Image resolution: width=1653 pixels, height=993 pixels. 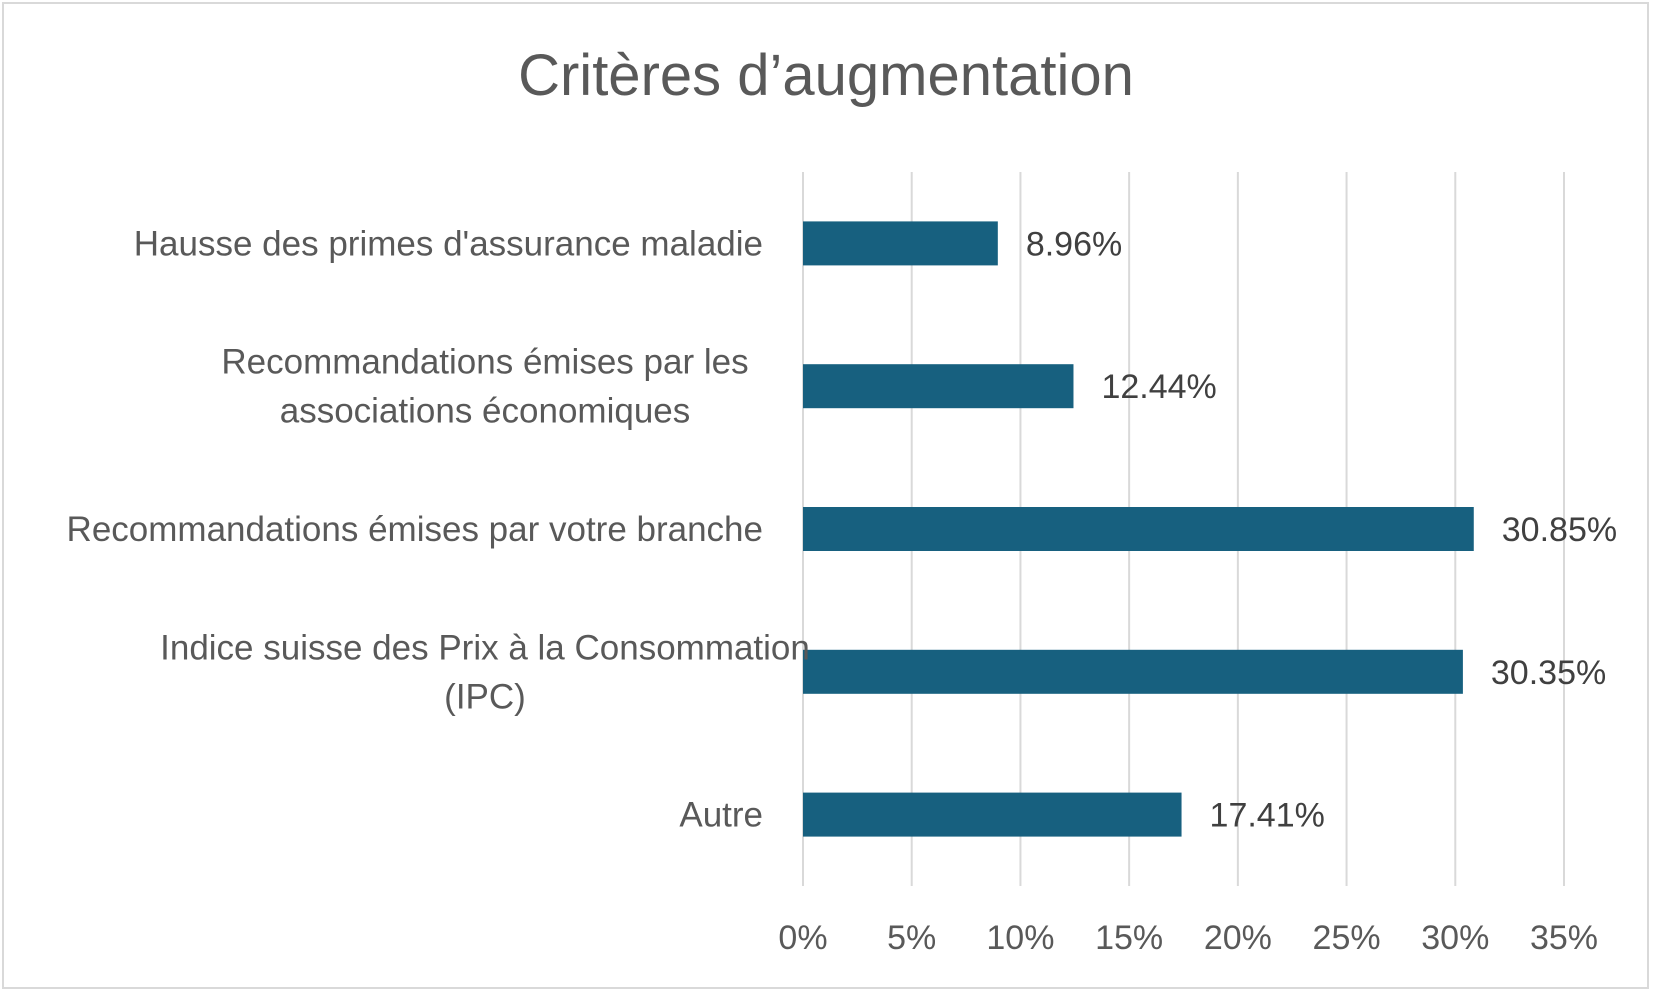 I want to click on category-label-line: Recommandations émises par votre branche, so click(x=415, y=529).